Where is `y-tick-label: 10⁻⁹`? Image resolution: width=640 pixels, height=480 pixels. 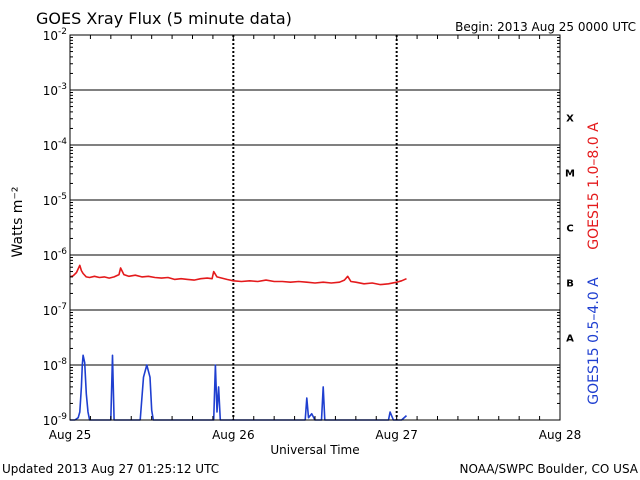 y-tick-label: 10⁻⁹ is located at coordinates (55, 420).